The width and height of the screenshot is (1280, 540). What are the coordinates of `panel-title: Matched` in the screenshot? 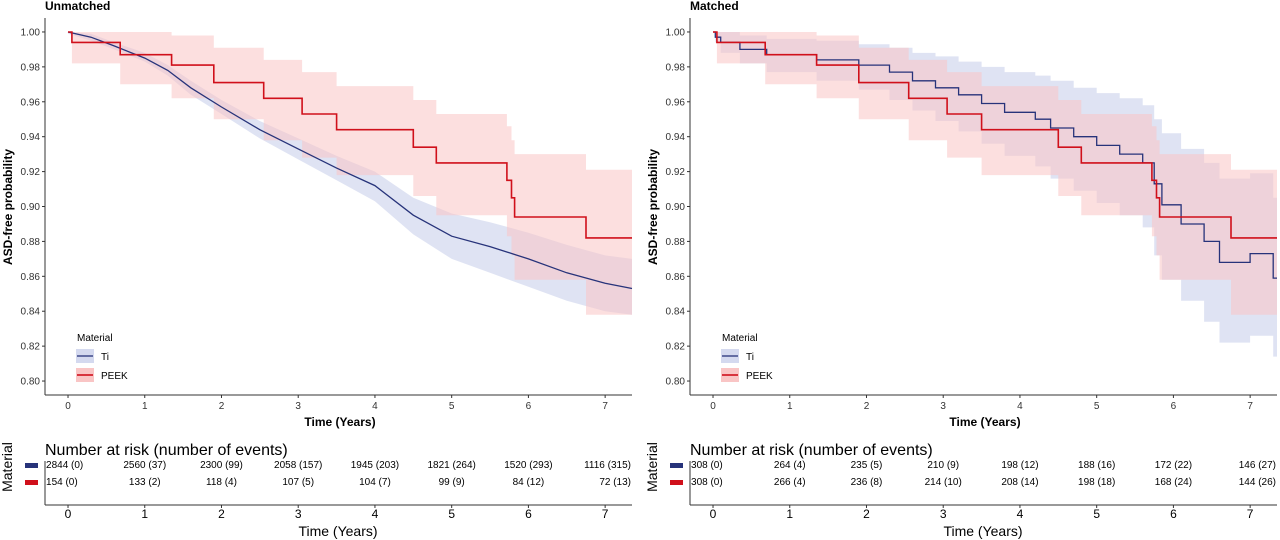 It's located at (714, 6).